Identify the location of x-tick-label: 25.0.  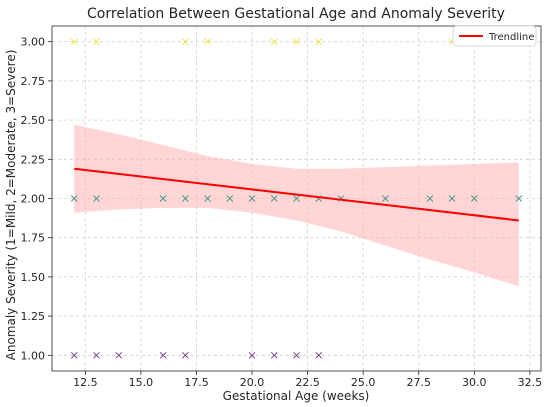
(363, 382).